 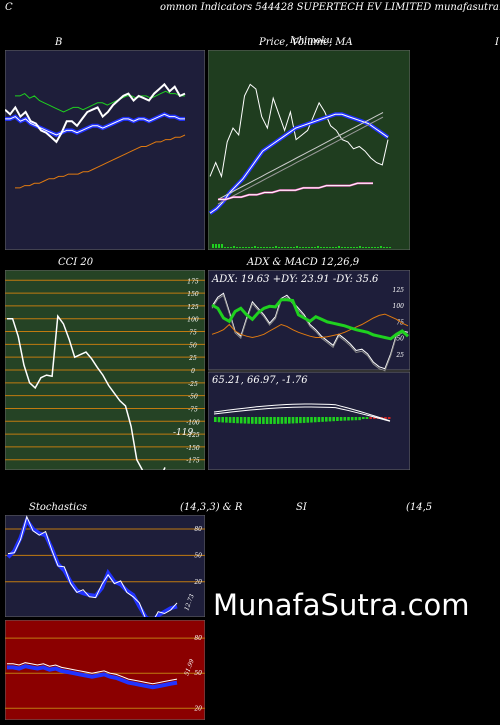 I want to click on cci-tick-label: 50, so click(x=193, y=345).